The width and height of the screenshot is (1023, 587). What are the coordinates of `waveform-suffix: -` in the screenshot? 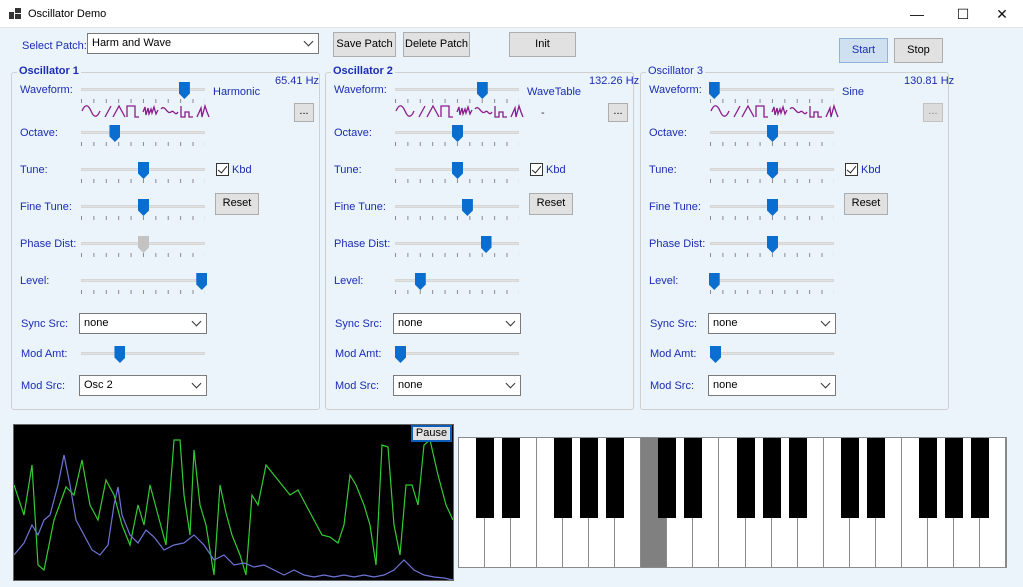 It's located at (543, 113).